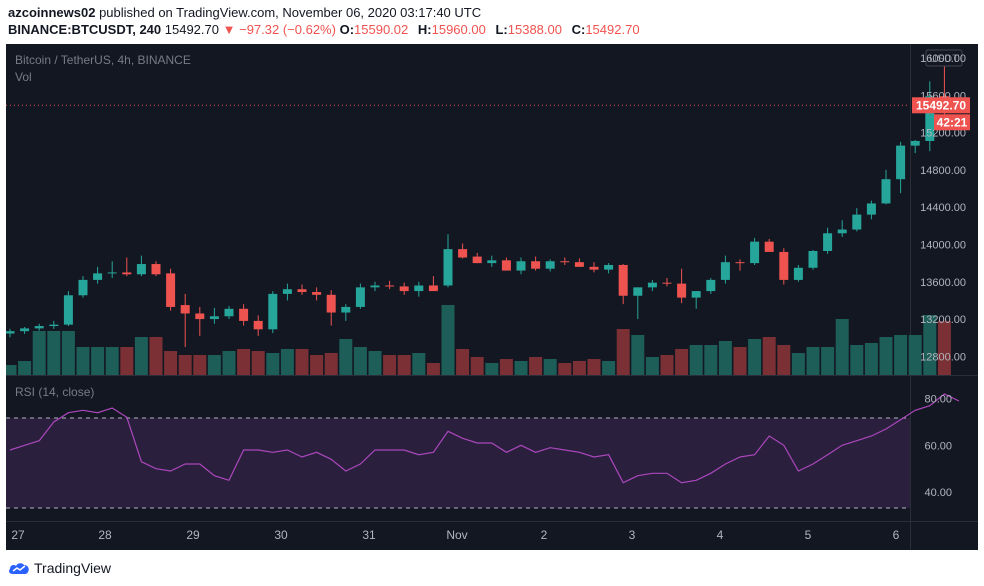 This screenshot has width=984, height=586. I want to click on chart-title: Bitcoin / TetherUS, 4h, BINANCE, so click(103, 60).